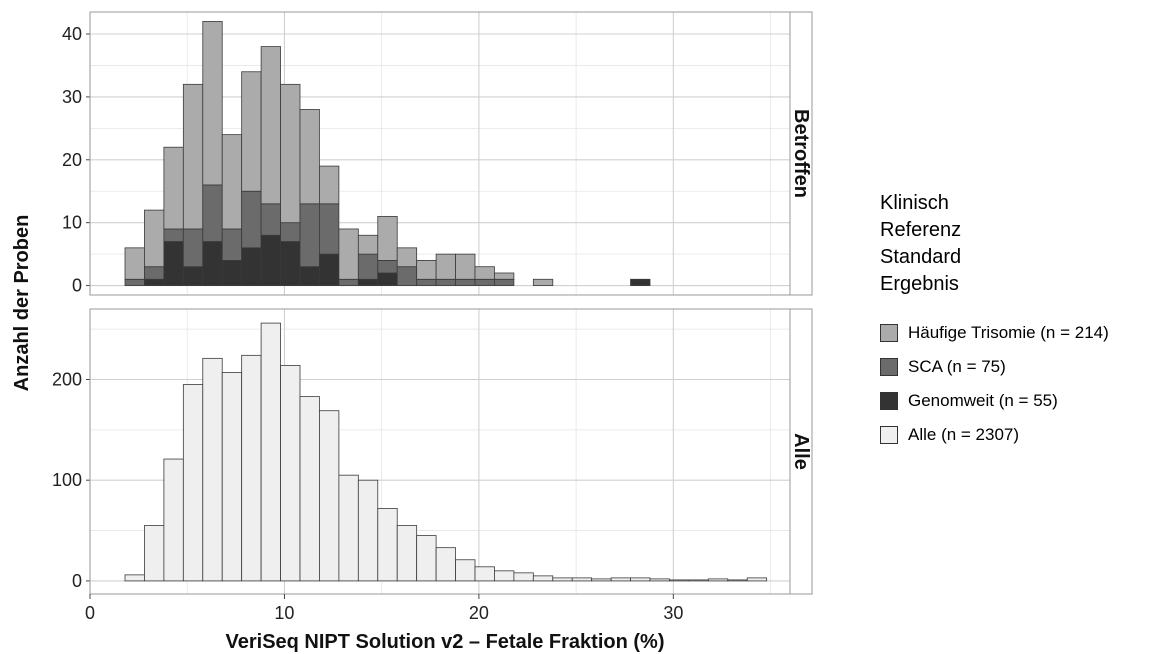  I want to click on y-tick-label: 200, so click(67, 379).